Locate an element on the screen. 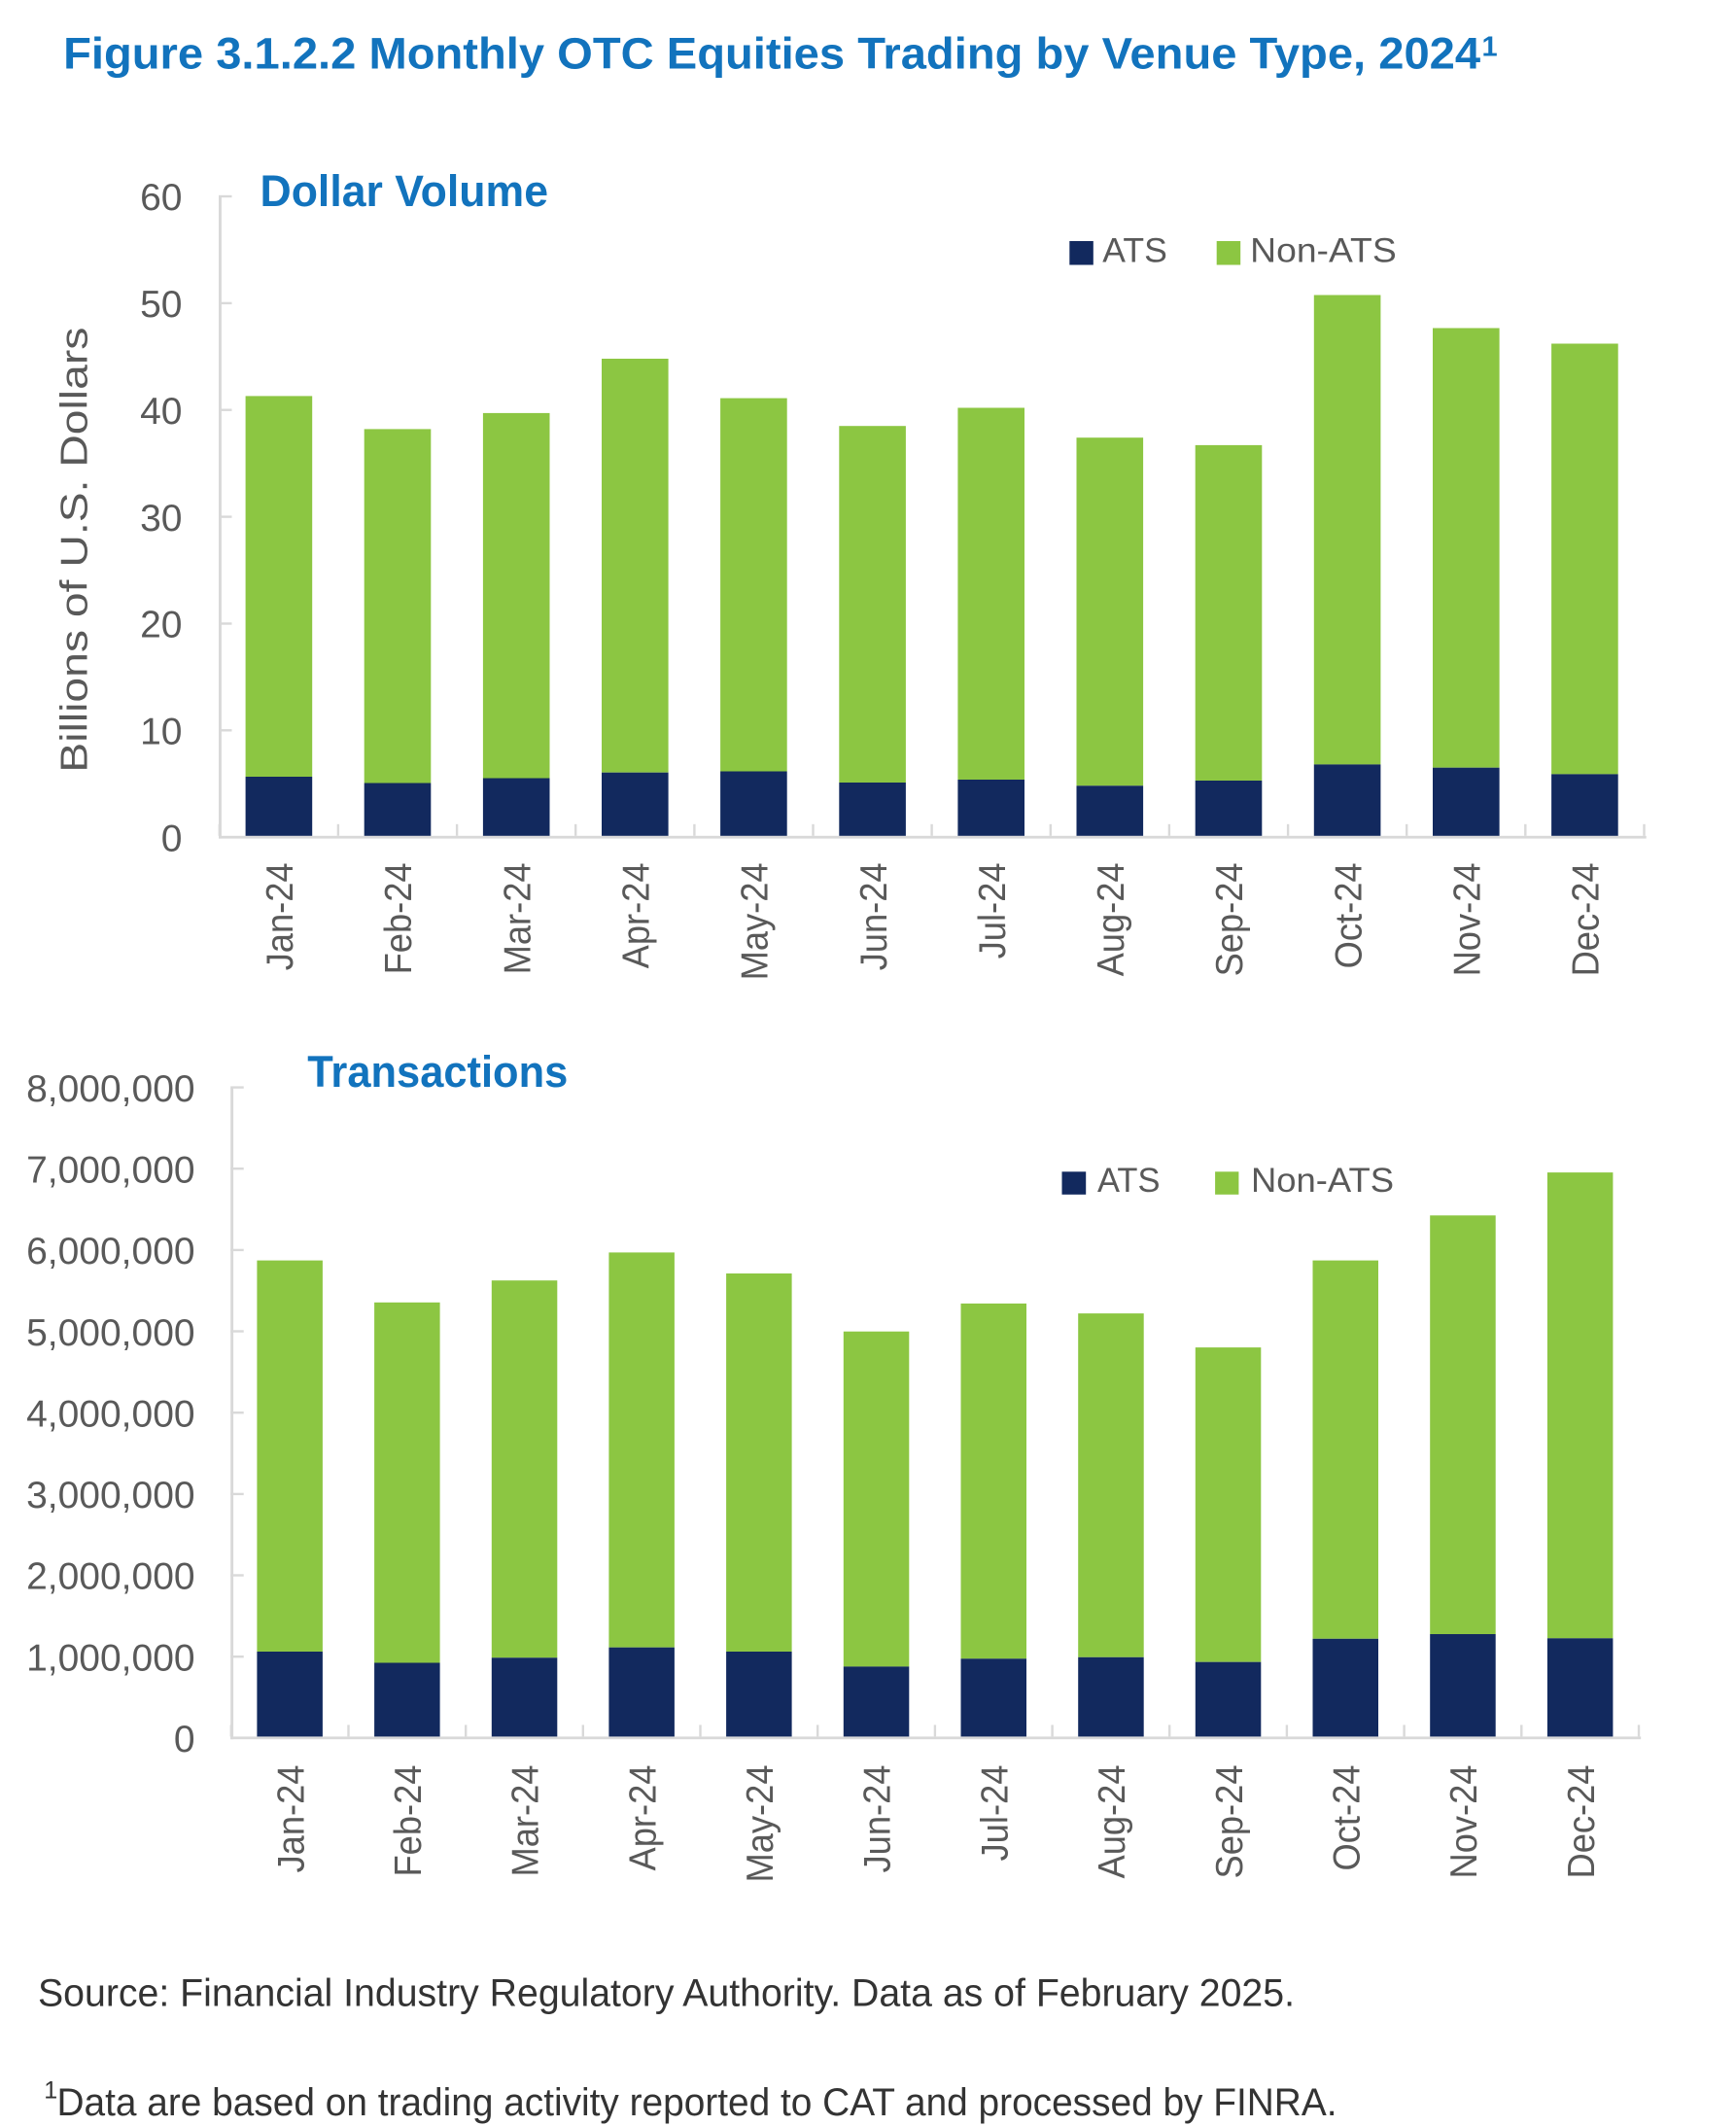 The image size is (1736, 2126). svg-text: 60 is located at coordinates (161, 198).